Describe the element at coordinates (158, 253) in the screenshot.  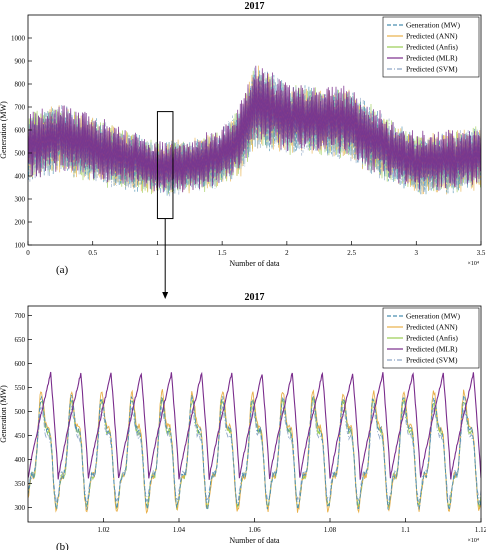
I see `x-tick-label: 1` at that location.